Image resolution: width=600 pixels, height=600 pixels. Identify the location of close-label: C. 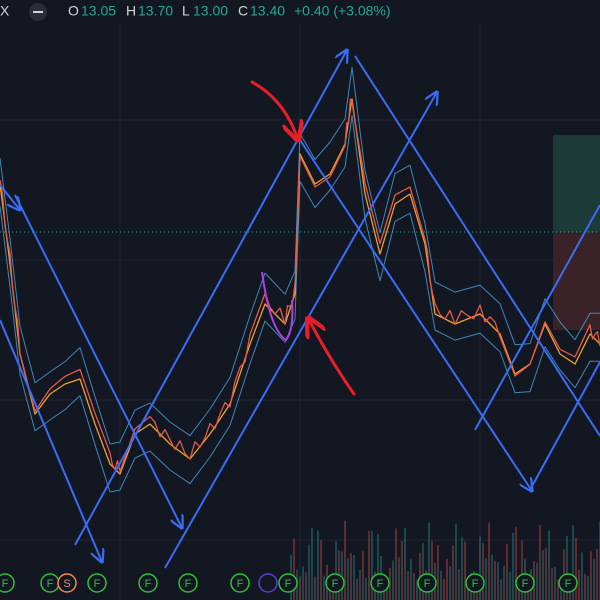
(243, 11).